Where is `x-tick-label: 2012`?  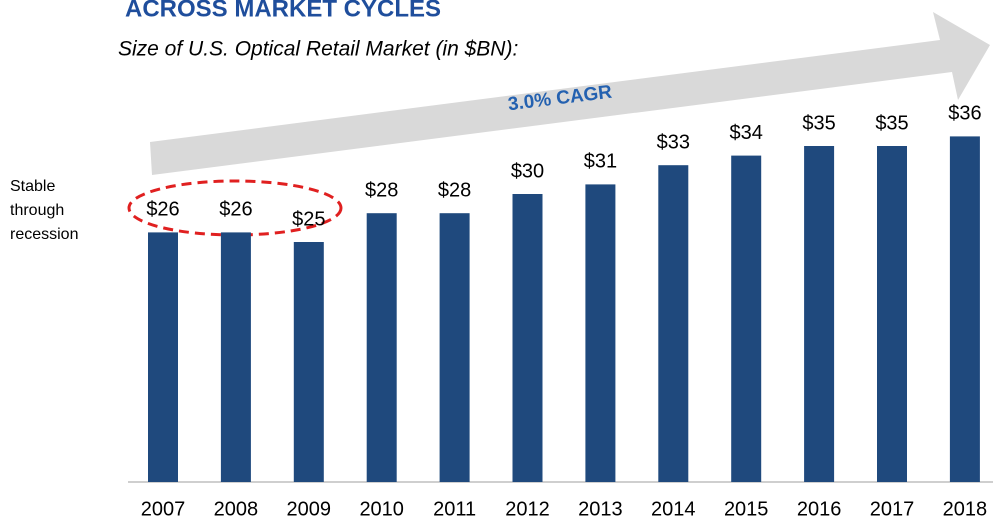
x-tick-label: 2012 is located at coordinates (527, 509).